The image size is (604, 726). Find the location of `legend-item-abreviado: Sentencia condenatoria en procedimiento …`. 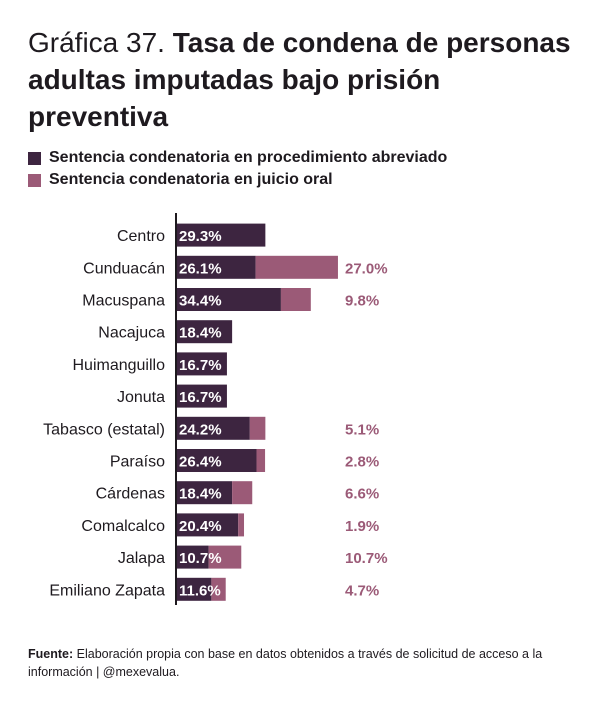

legend-item-abreviado: Sentencia condenatoria en procedimiento … is located at coordinates (237, 158).